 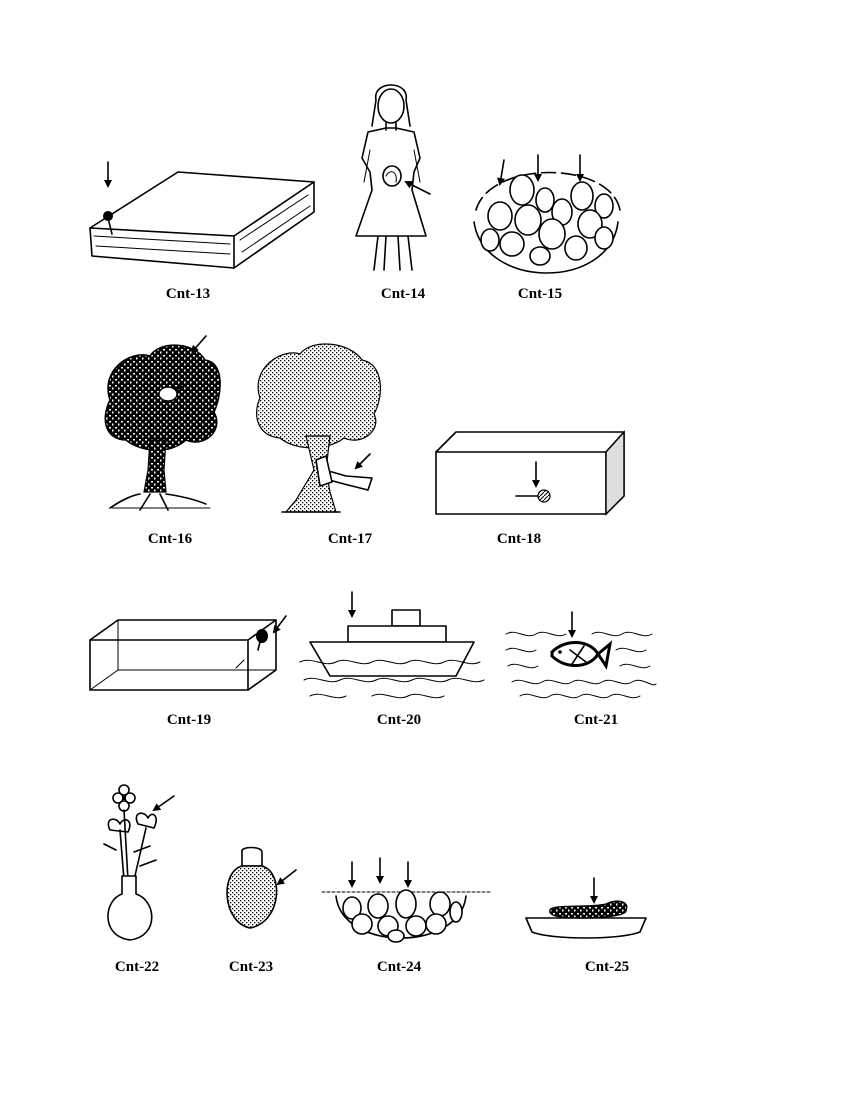 I want to click on figure-cnt-20: Cnt-20, so click(x=392, y=659).